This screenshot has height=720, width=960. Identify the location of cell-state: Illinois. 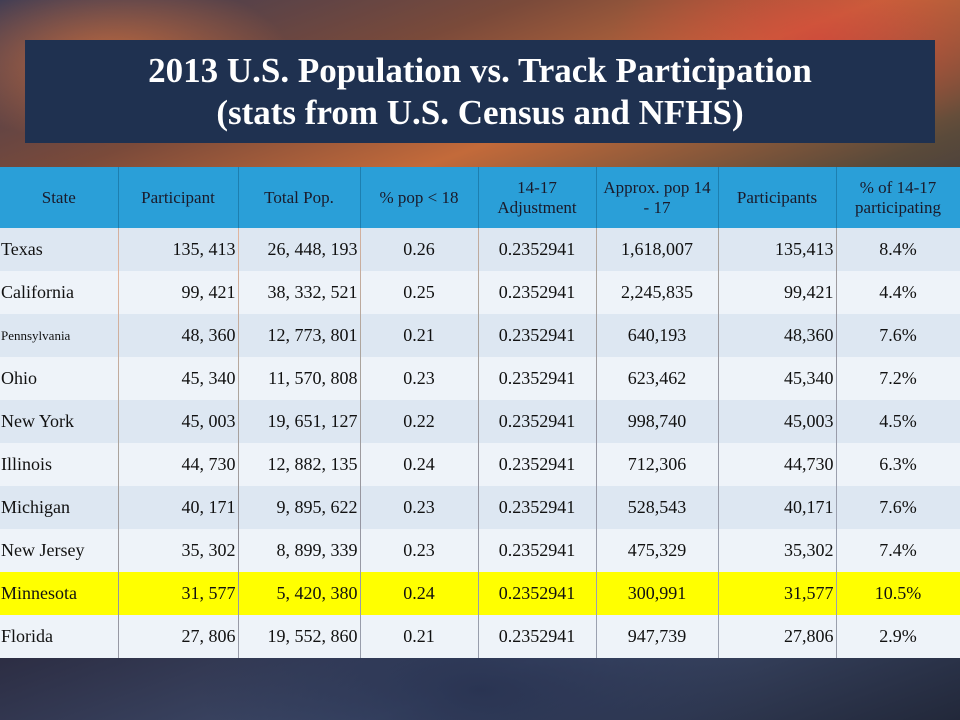
(59, 464).